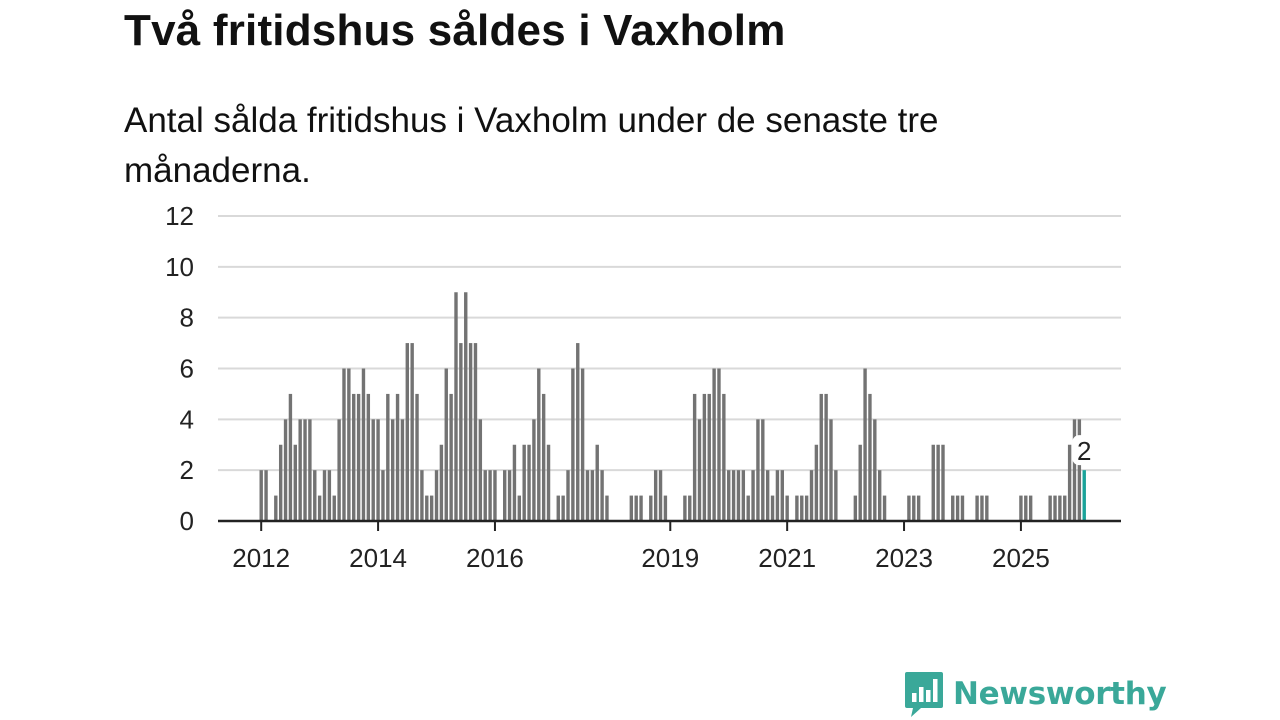  Describe the element at coordinates (1035, 694) in the screenshot. I see `newsworthy-logo: Newsworthy` at that location.